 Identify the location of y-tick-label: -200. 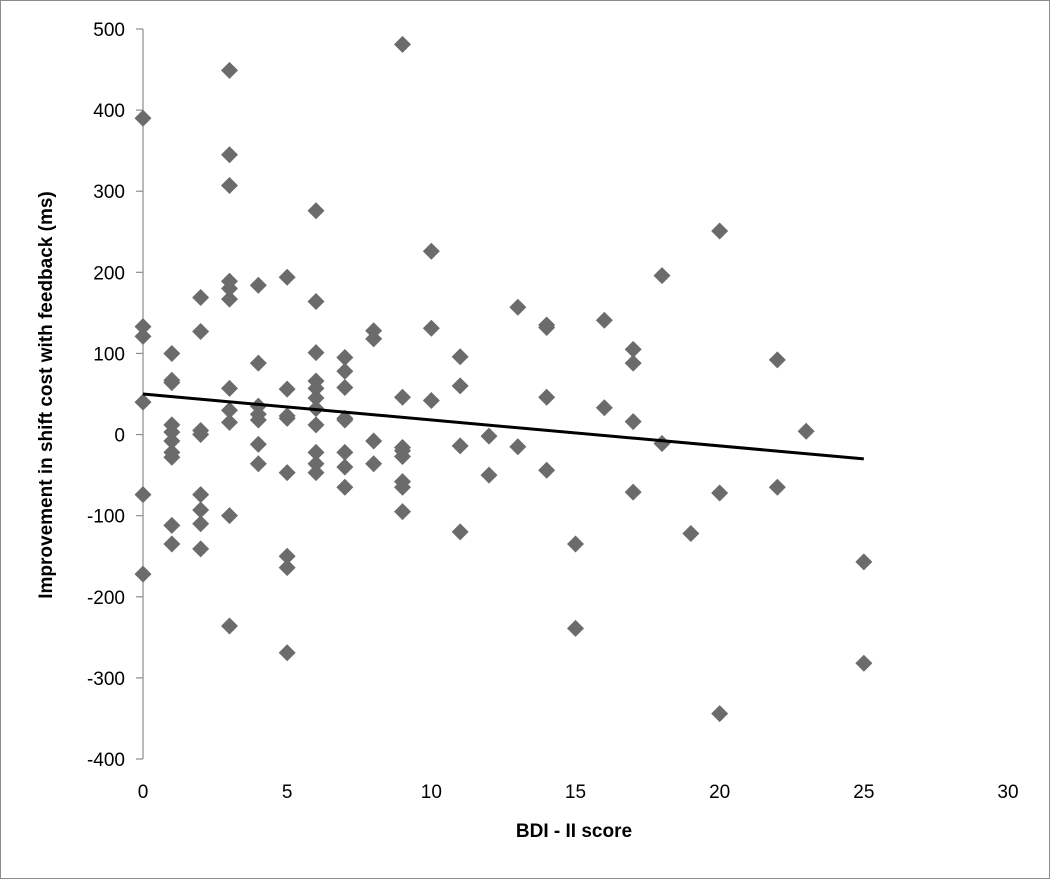
(106, 598).